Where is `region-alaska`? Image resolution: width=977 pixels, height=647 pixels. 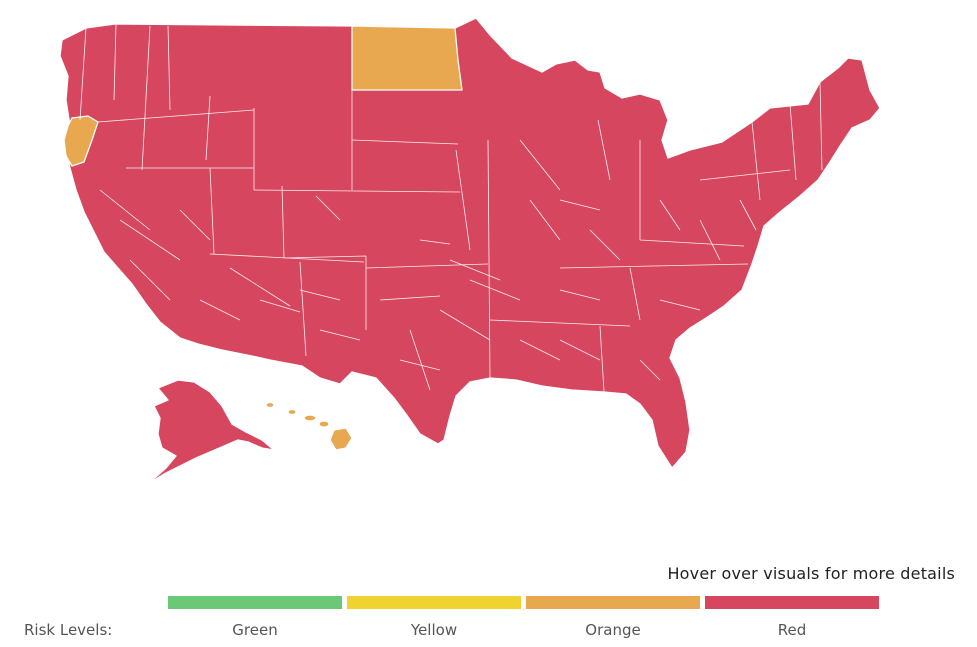
region-alaska is located at coordinates (211, 432).